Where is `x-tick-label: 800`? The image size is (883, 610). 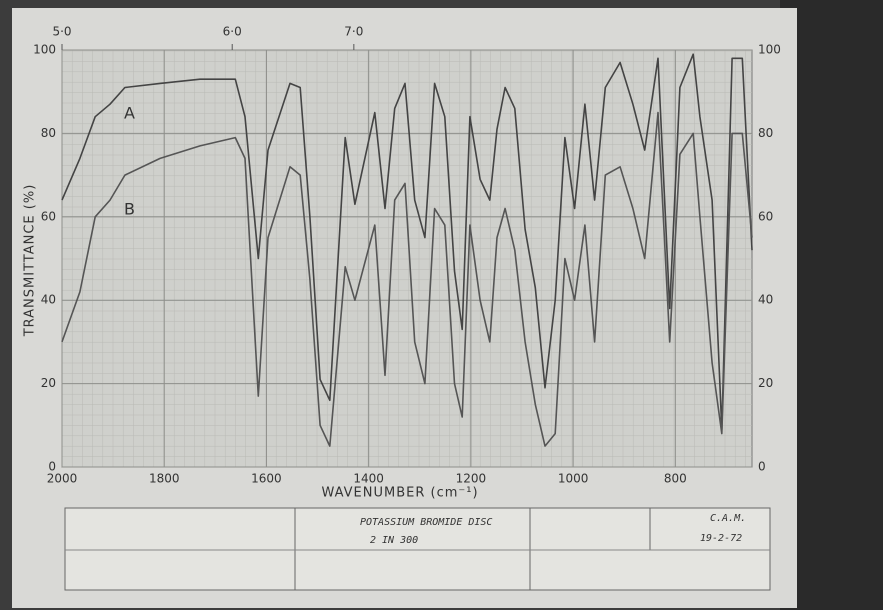
x-tick-label: 800 is located at coordinates (675, 479).